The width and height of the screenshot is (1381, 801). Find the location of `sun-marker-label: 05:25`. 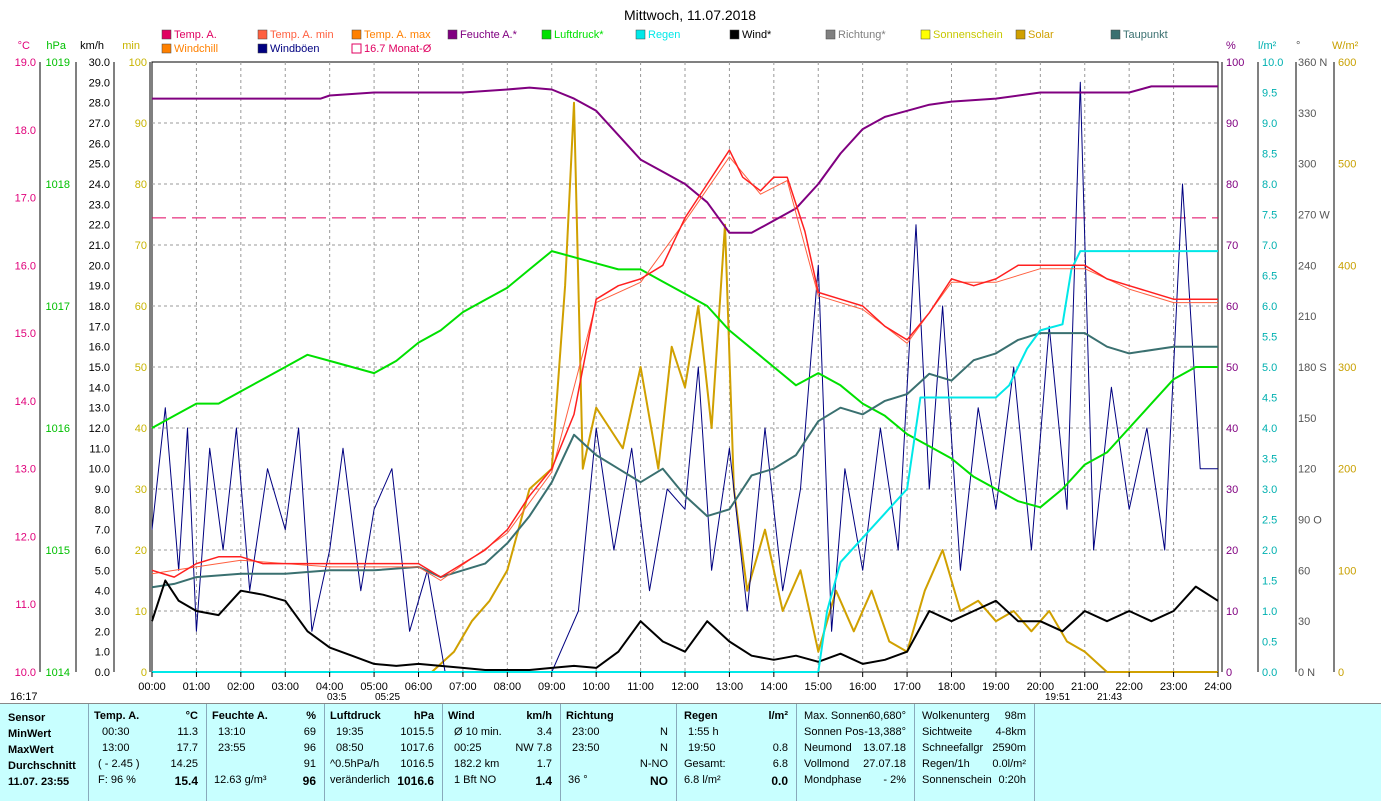

sun-marker-label: 05:25 is located at coordinates (387, 697).